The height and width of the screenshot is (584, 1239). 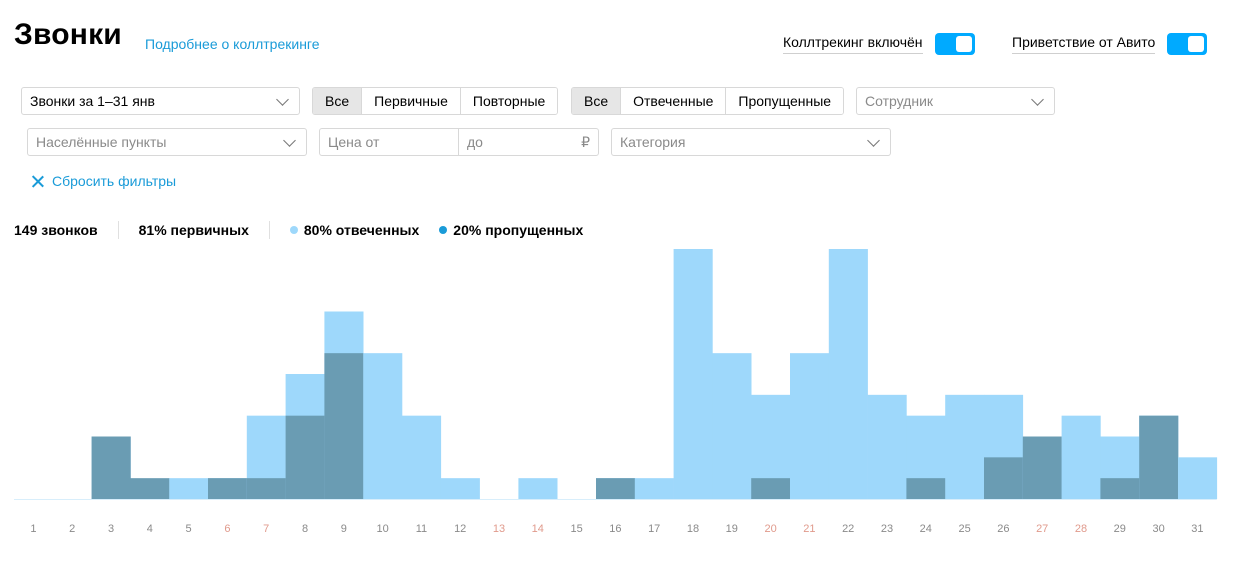 What do you see at coordinates (1081, 529) in the screenshot?
I see `x-tick-label-28: 28` at bounding box center [1081, 529].